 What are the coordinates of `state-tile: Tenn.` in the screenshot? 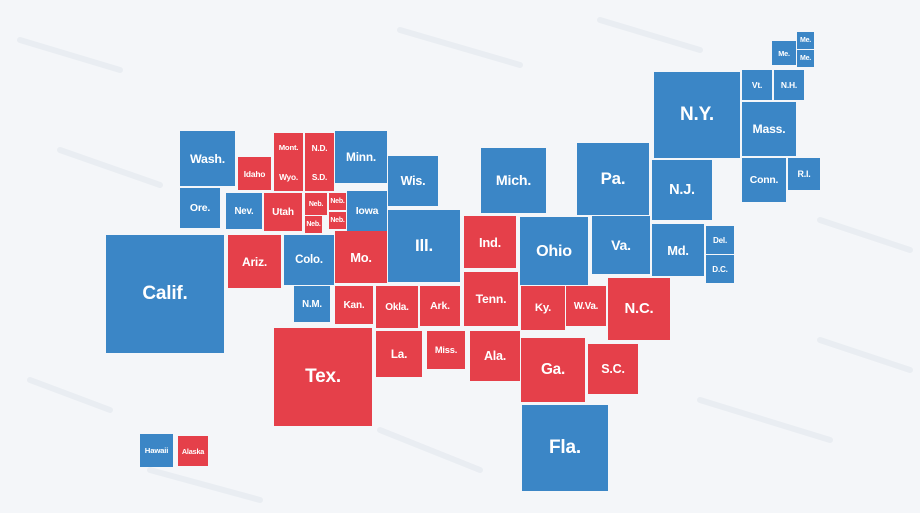 It's located at (491, 299).